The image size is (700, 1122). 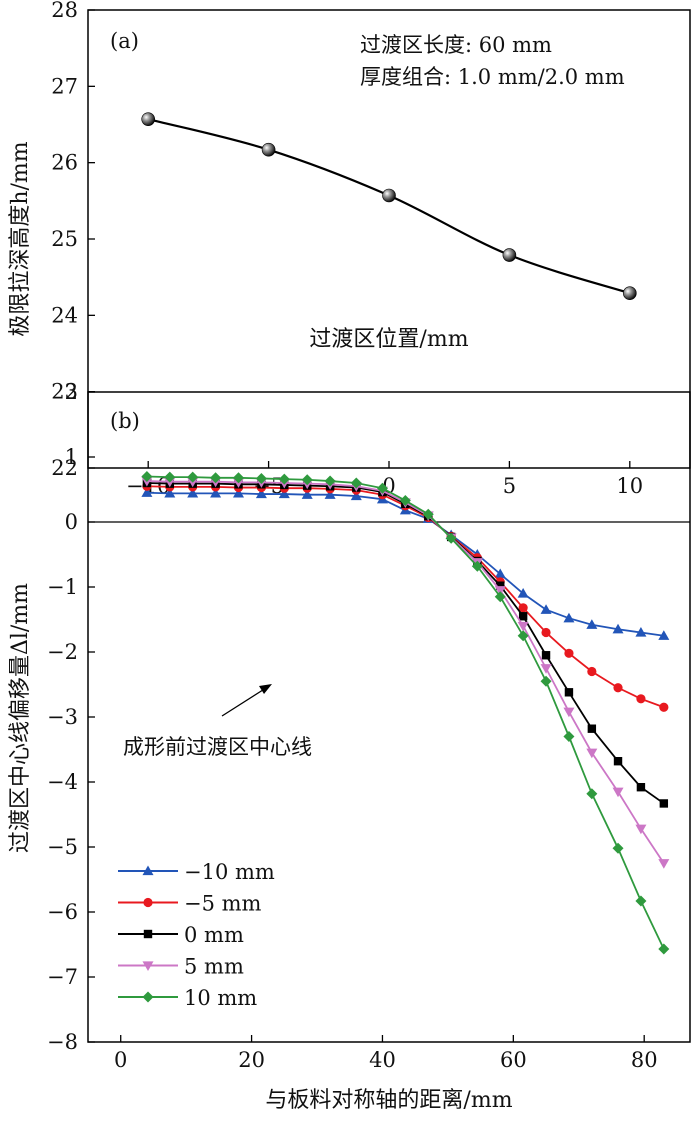 I want to click on y-tick-label-b: −2, so click(x=62, y=652).